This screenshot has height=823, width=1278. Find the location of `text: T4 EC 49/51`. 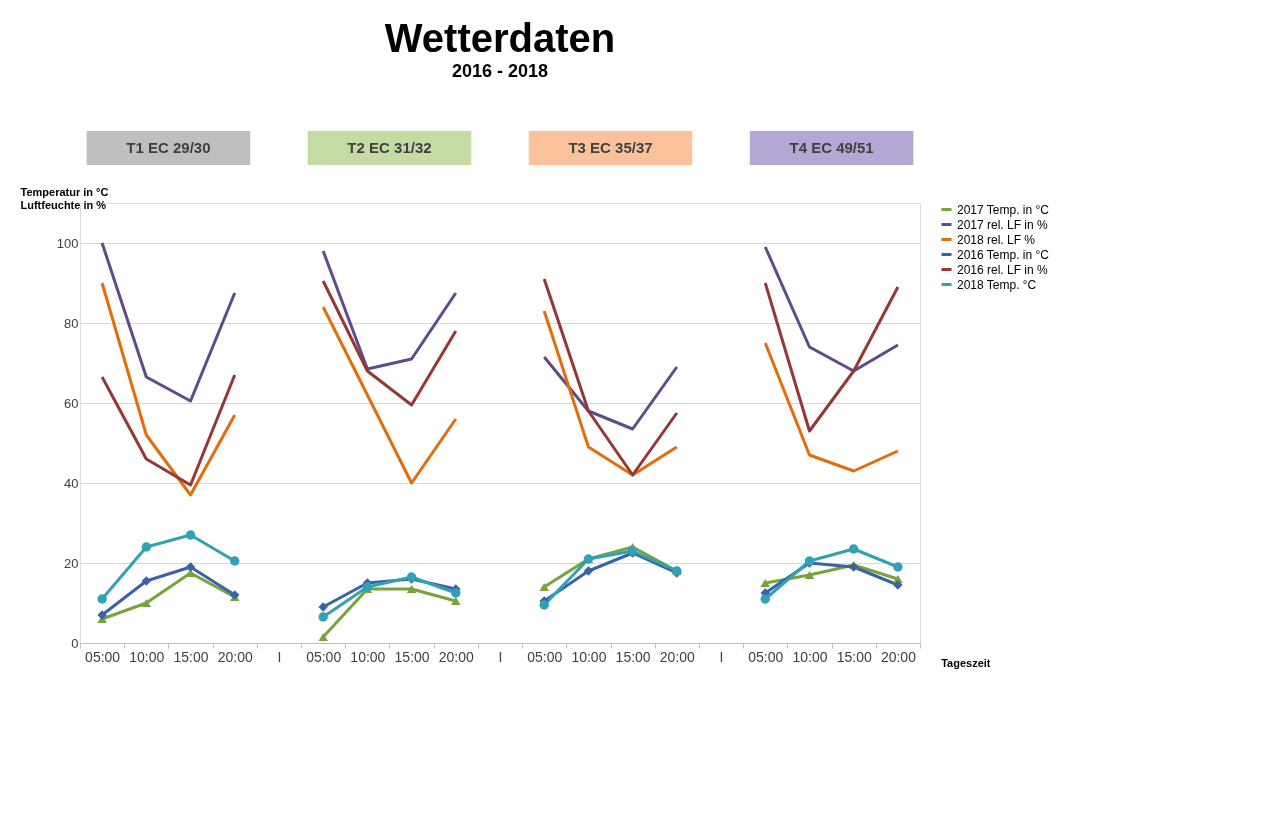

text: T4 EC 49/51 is located at coordinates (831, 147).